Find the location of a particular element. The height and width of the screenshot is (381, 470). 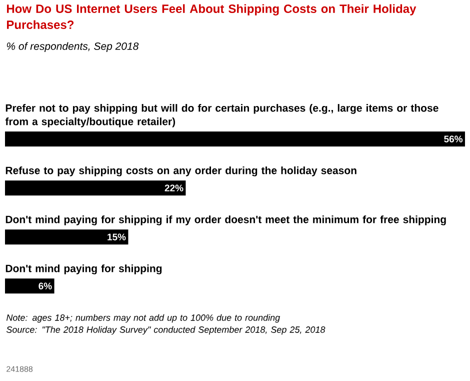

y-tick-label: Don't mind paying for shipping if my order doesn't meet the minimum for free shipping is located at coordinates (226, 220).